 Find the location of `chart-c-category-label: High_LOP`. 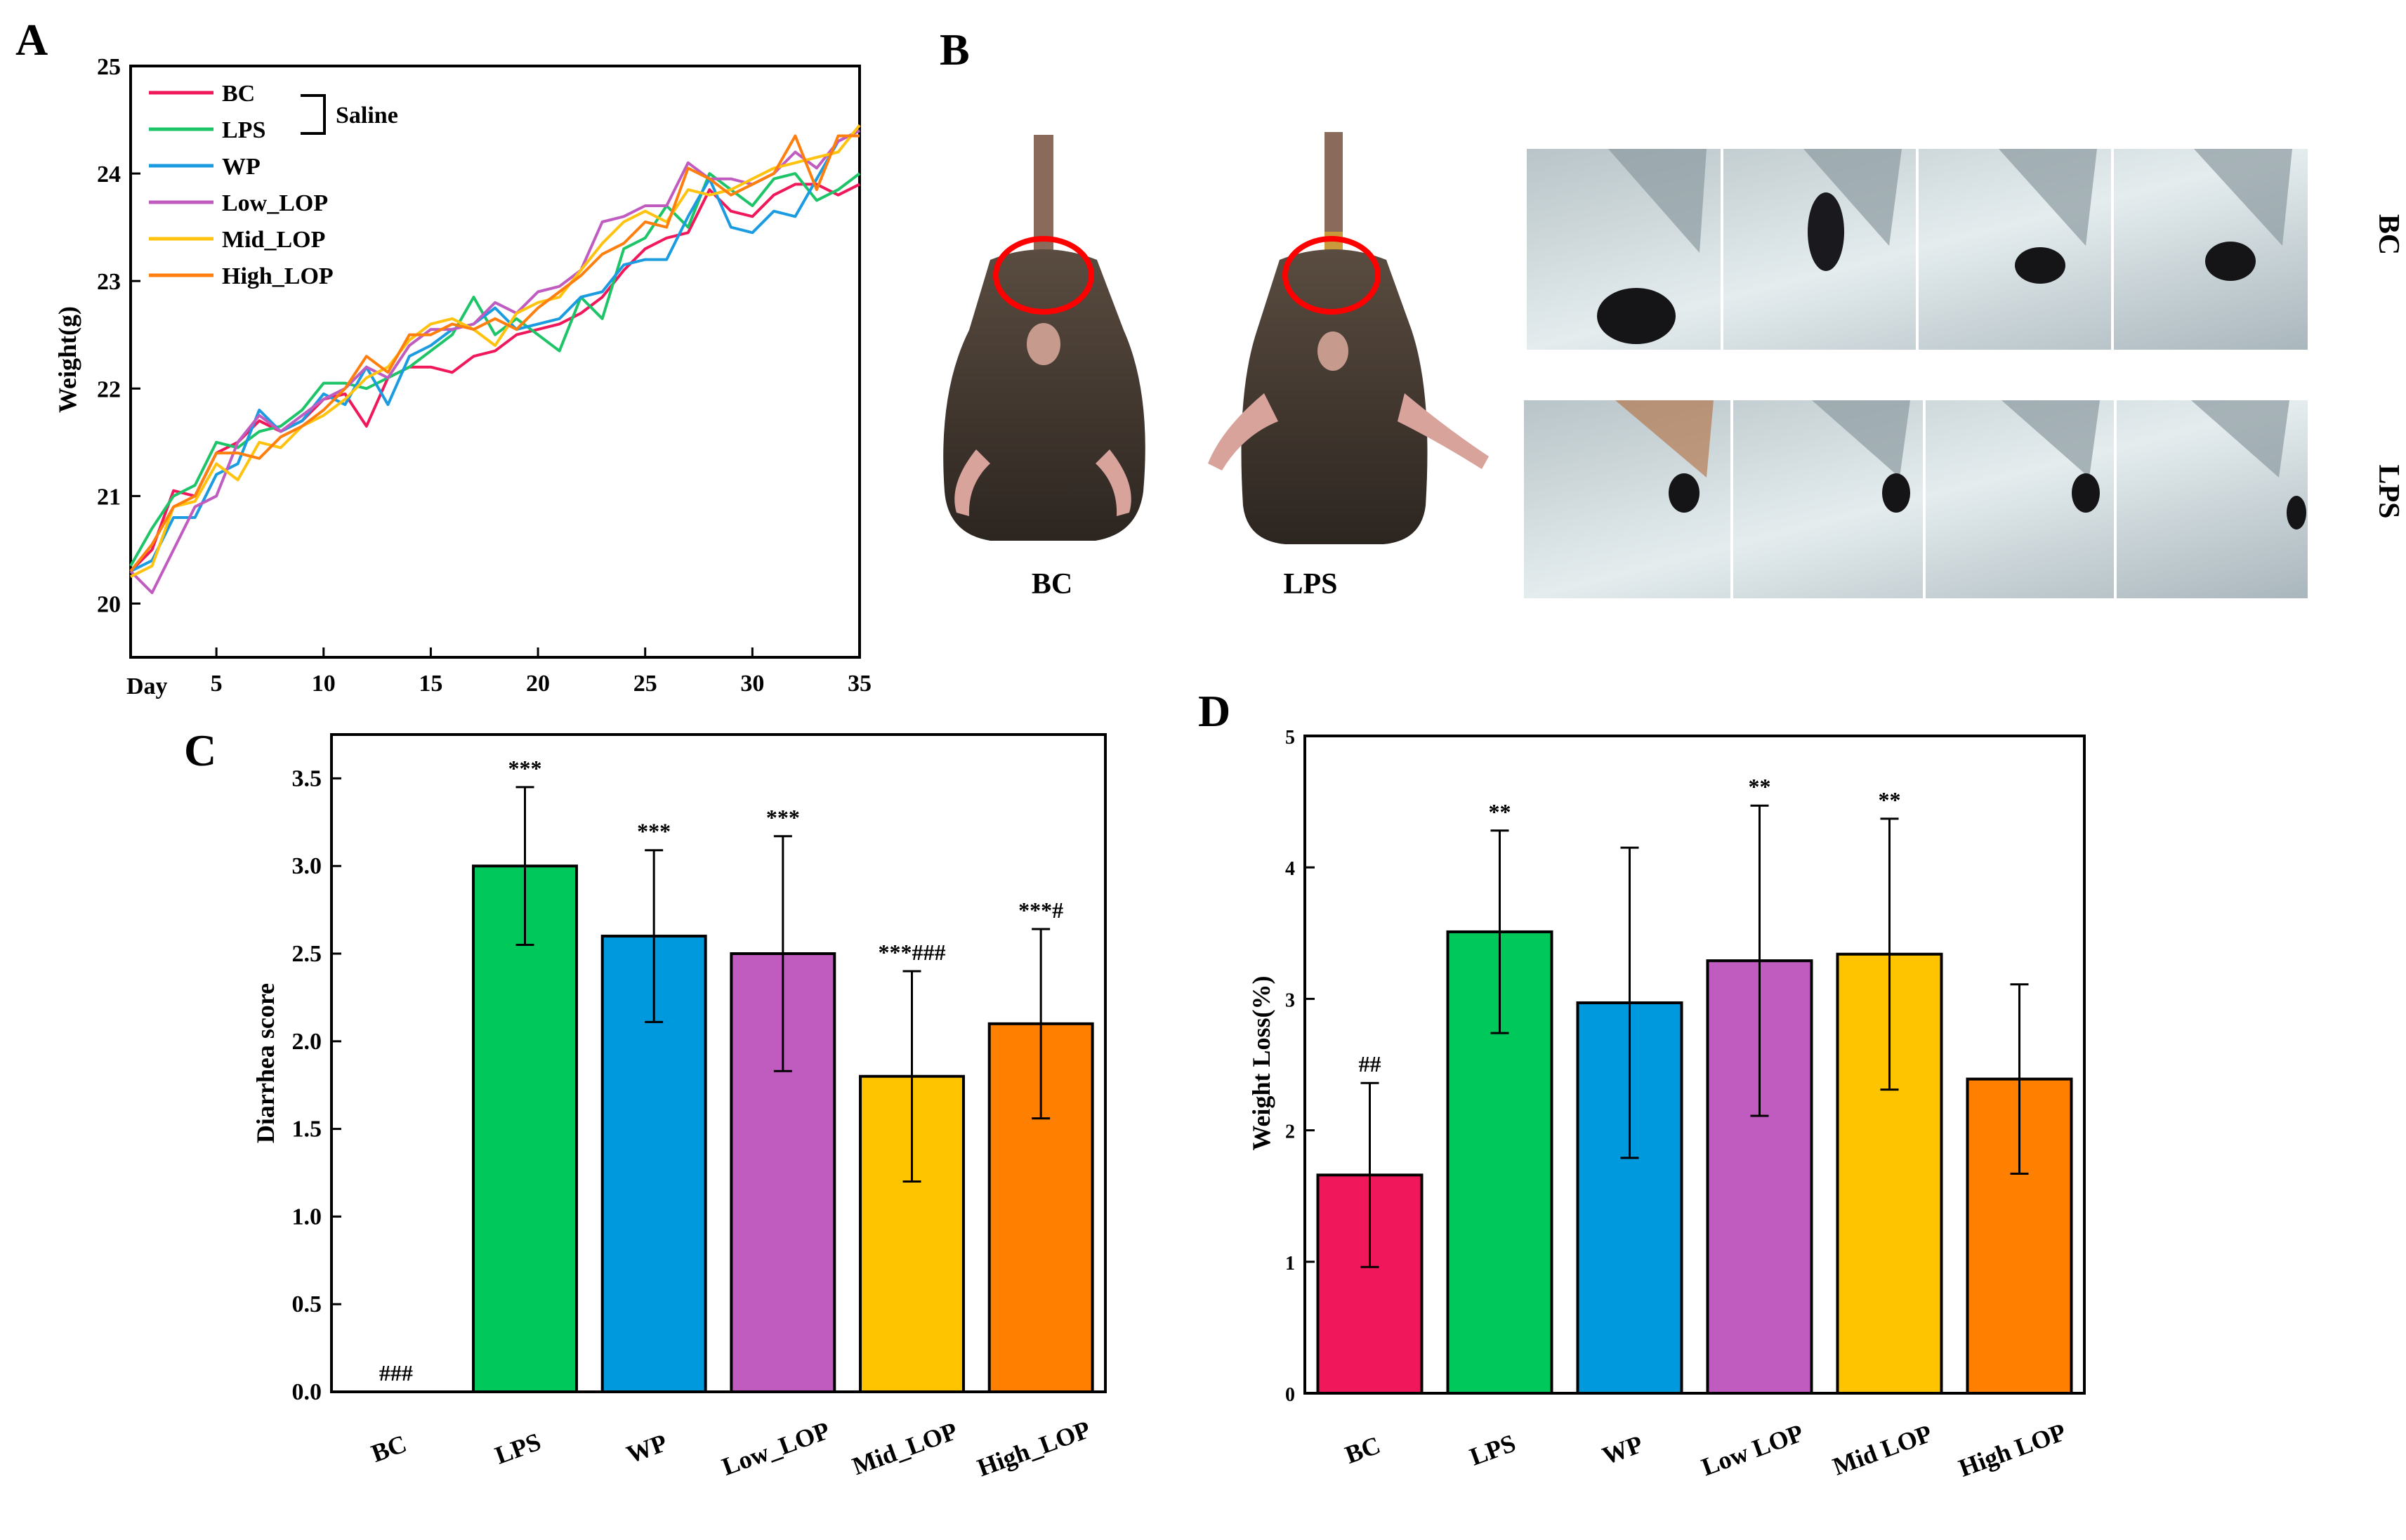

chart-c-category-label: High_LOP is located at coordinates (1033, 1449).